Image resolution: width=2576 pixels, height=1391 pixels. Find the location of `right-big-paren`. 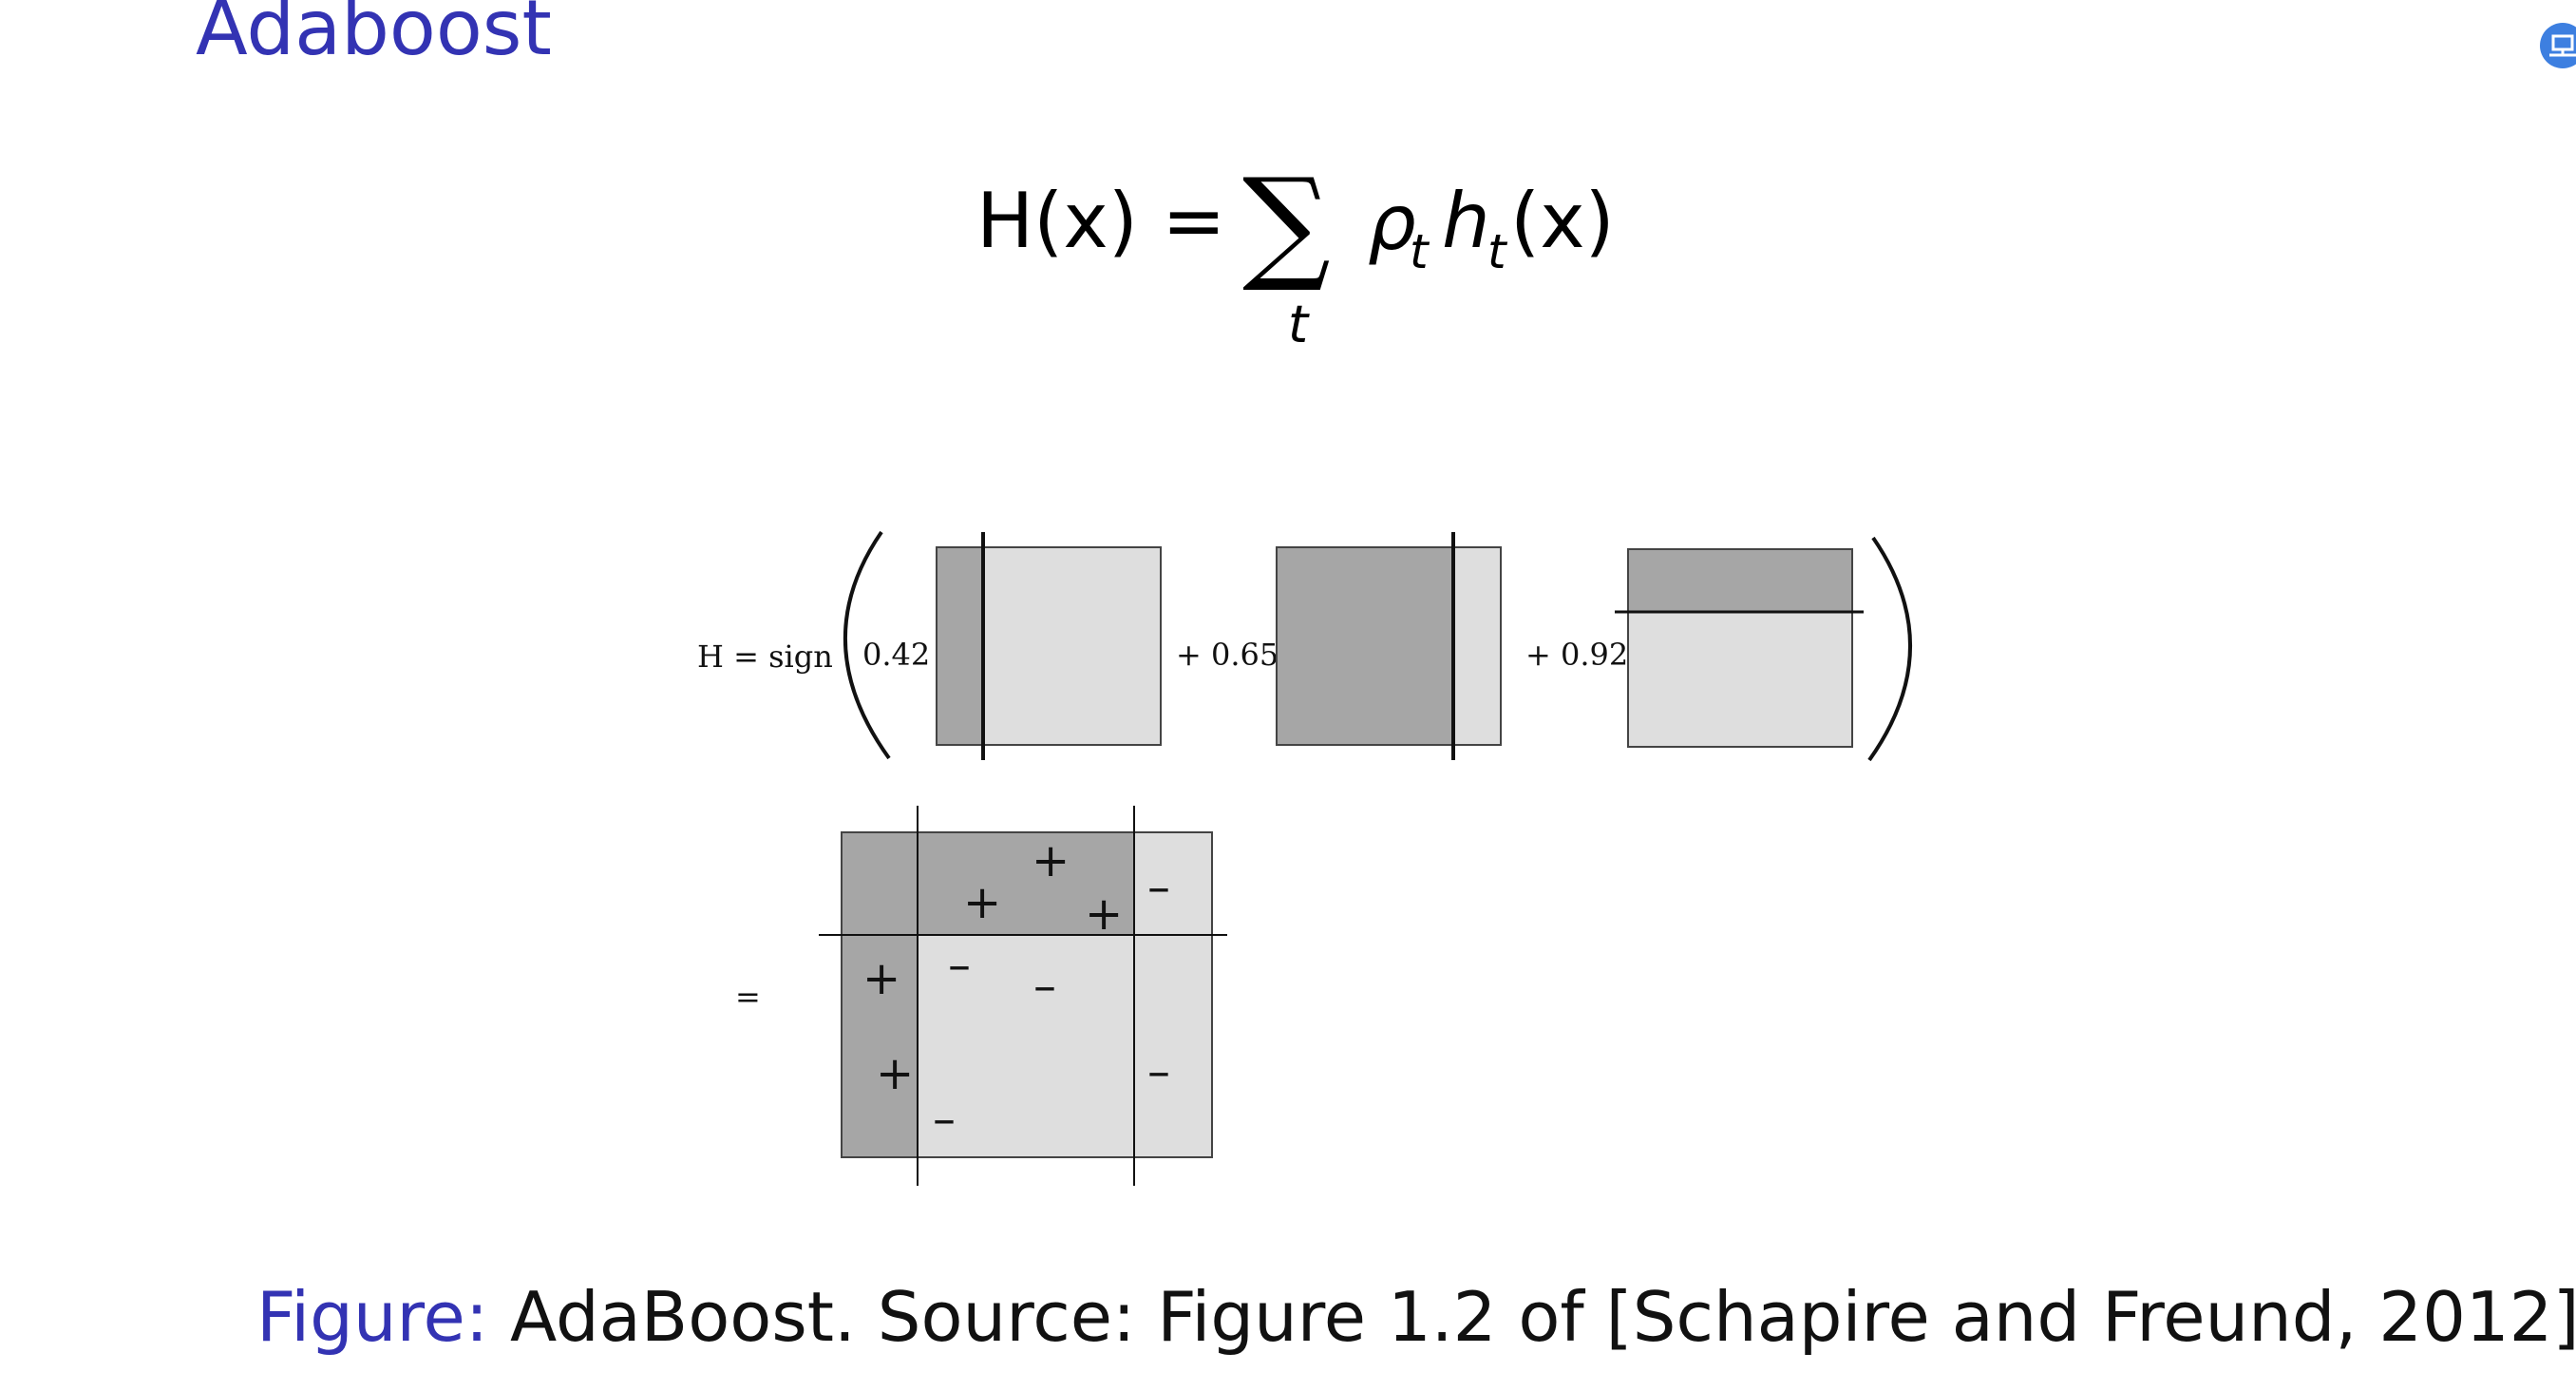

right-big-paren is located at coordinates (1889, 649).